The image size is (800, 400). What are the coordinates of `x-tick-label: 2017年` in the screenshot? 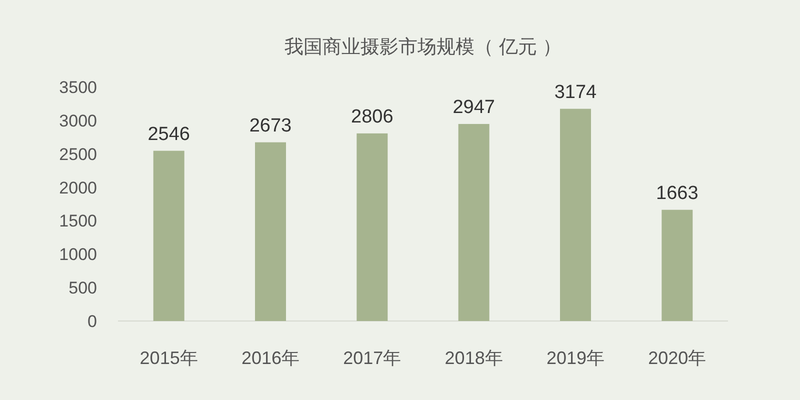 It's located at (372, 358).